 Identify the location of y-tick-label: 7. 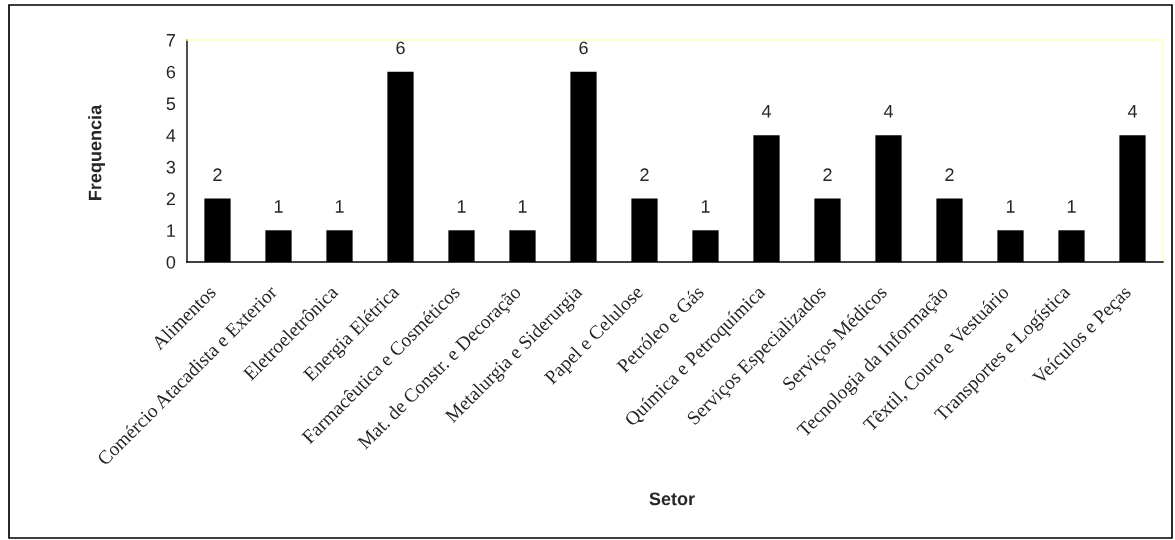
(170, 40).